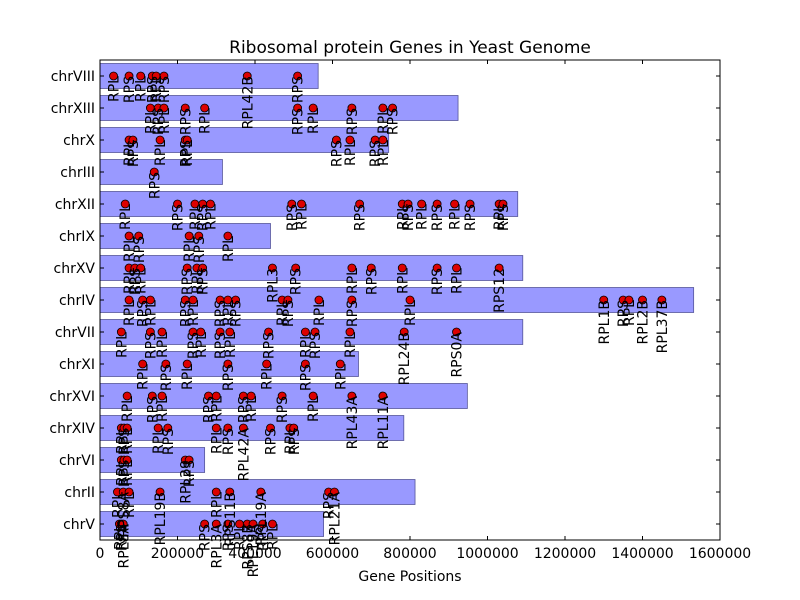 The image size is (800, 600). Describe the element at coordinates (130, 89) in the screenshot. I see `gene-label-chrVIII-1: RPS` at that location.